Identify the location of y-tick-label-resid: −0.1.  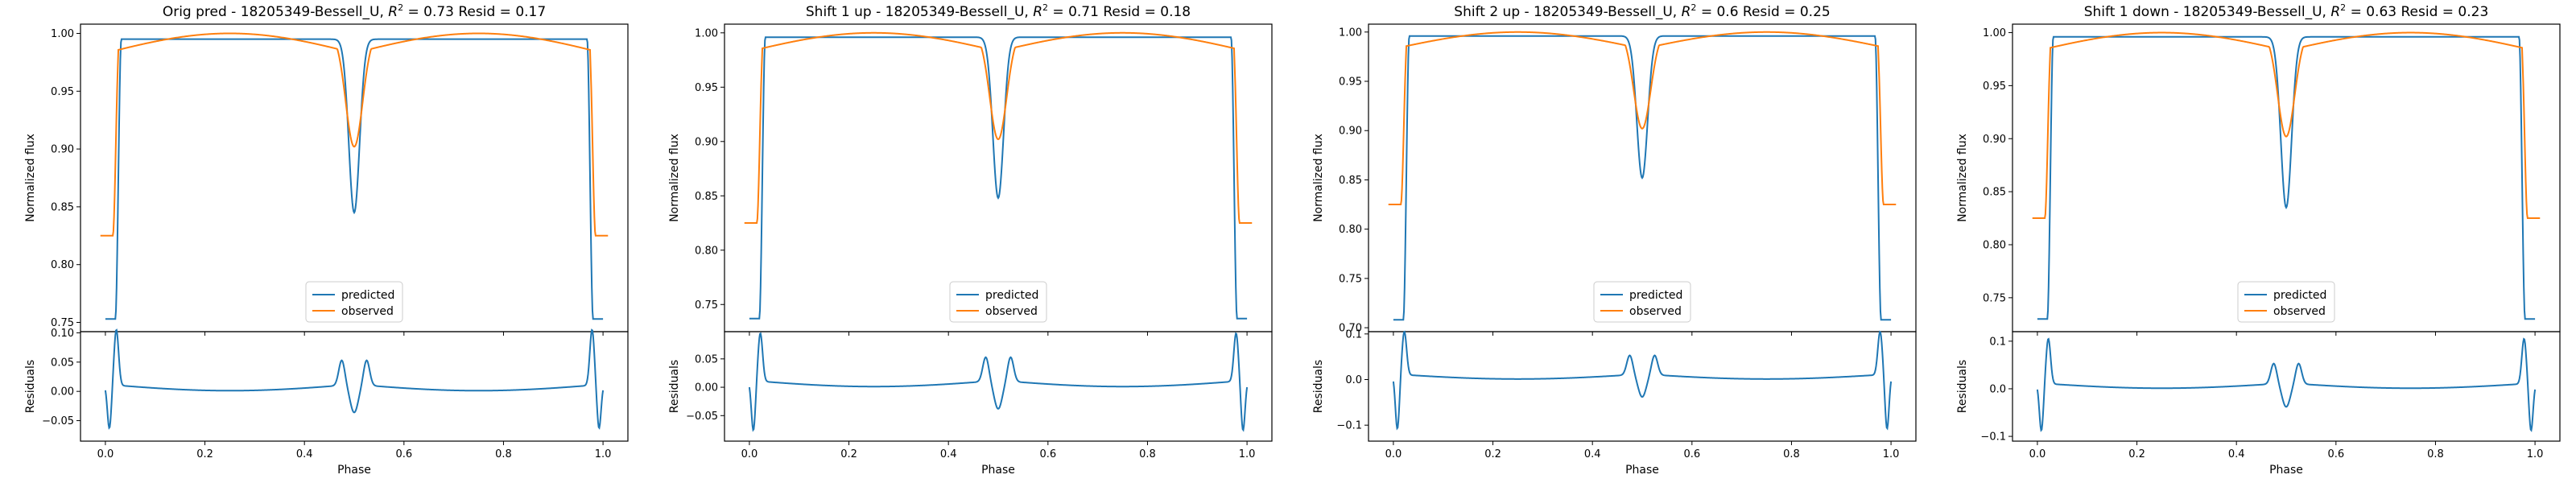
(1993, 437).